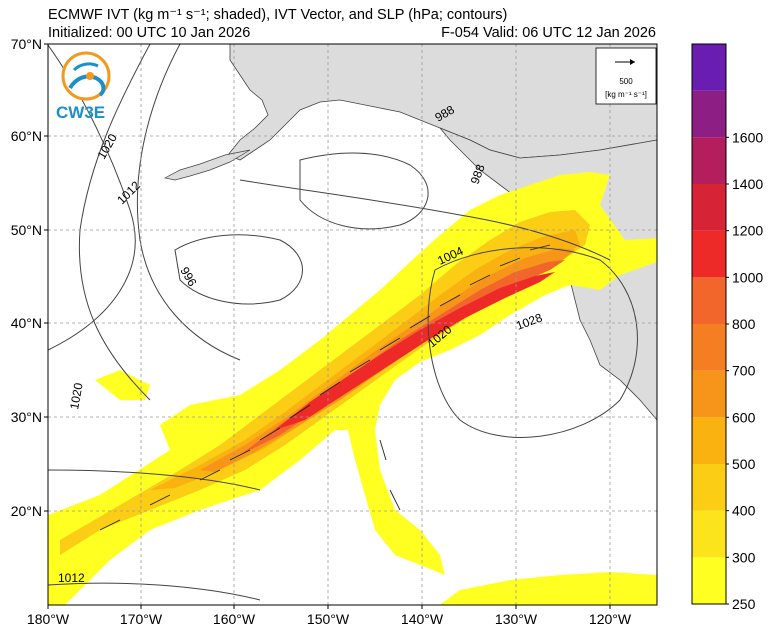  What do you see at coordinates (26, 417) in the screenshot?
I see `lat-label-30n: 30°N` at bounding box center [26, 417].